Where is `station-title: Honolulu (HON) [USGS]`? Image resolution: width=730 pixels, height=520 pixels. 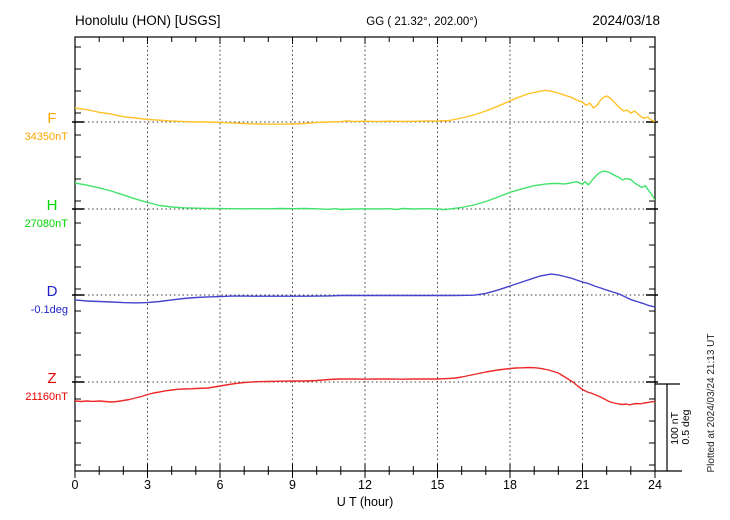
station-title: Honolulu (HON) [USGS] is located at coordinates (148, 20).